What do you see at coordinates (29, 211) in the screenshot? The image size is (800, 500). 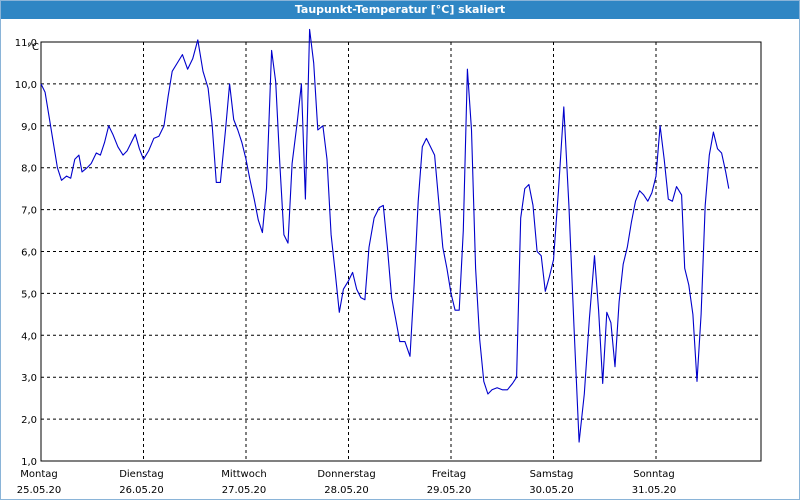 I see `y-tick-label: 7,0` at bounding box center [29, 211].